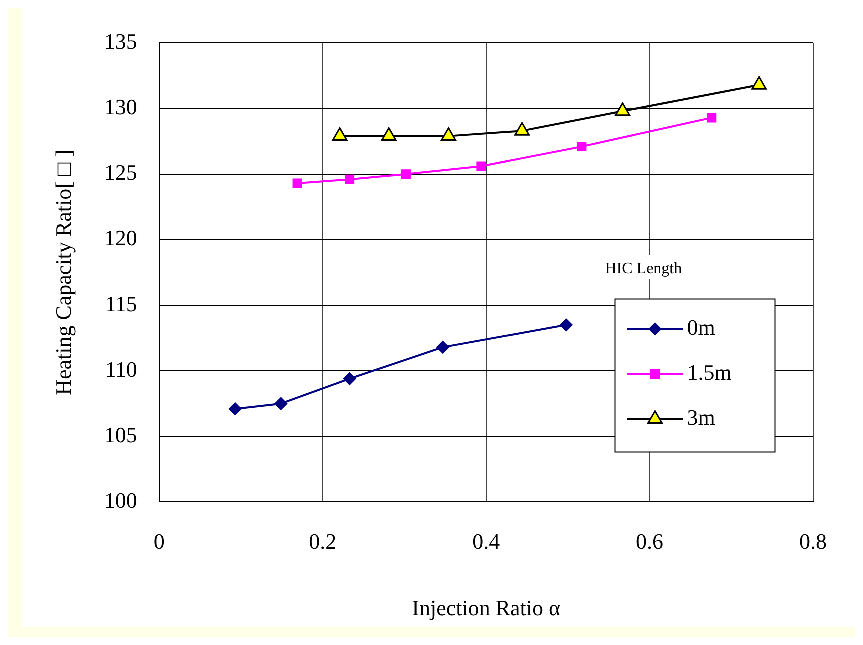  Describe the element at coordinates (121, 41) in the screenshot. I see `y-tick-label: 135` at that location.